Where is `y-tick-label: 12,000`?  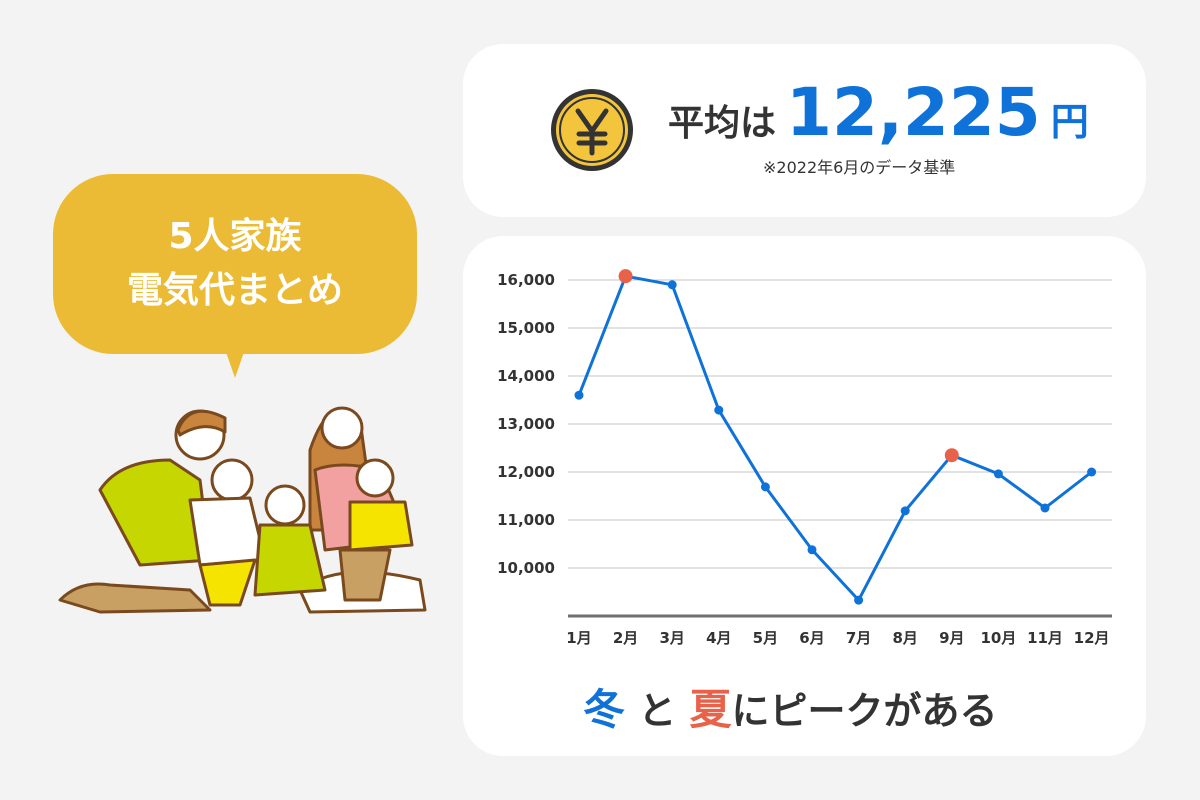
y-tick-label: 12,000 is located at coordinates (526, 472).